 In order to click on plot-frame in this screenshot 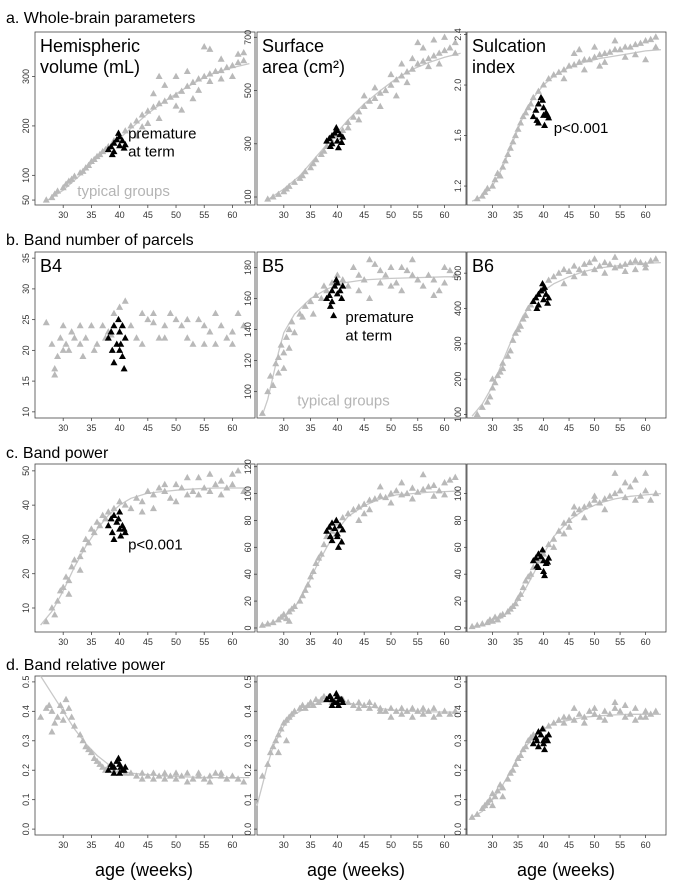, I will do `click(145, 548)`.